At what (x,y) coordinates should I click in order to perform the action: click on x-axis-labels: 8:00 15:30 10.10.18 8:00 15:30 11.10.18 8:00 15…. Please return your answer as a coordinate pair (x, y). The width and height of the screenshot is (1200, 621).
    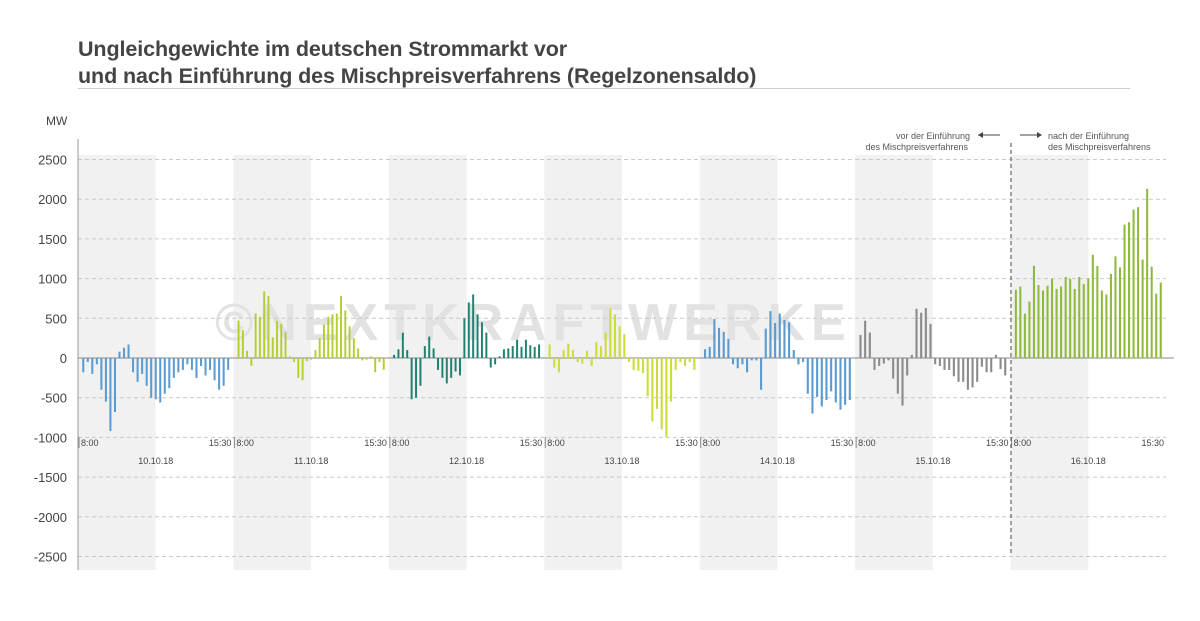
    Looking at the image, I should click on (621, 451).